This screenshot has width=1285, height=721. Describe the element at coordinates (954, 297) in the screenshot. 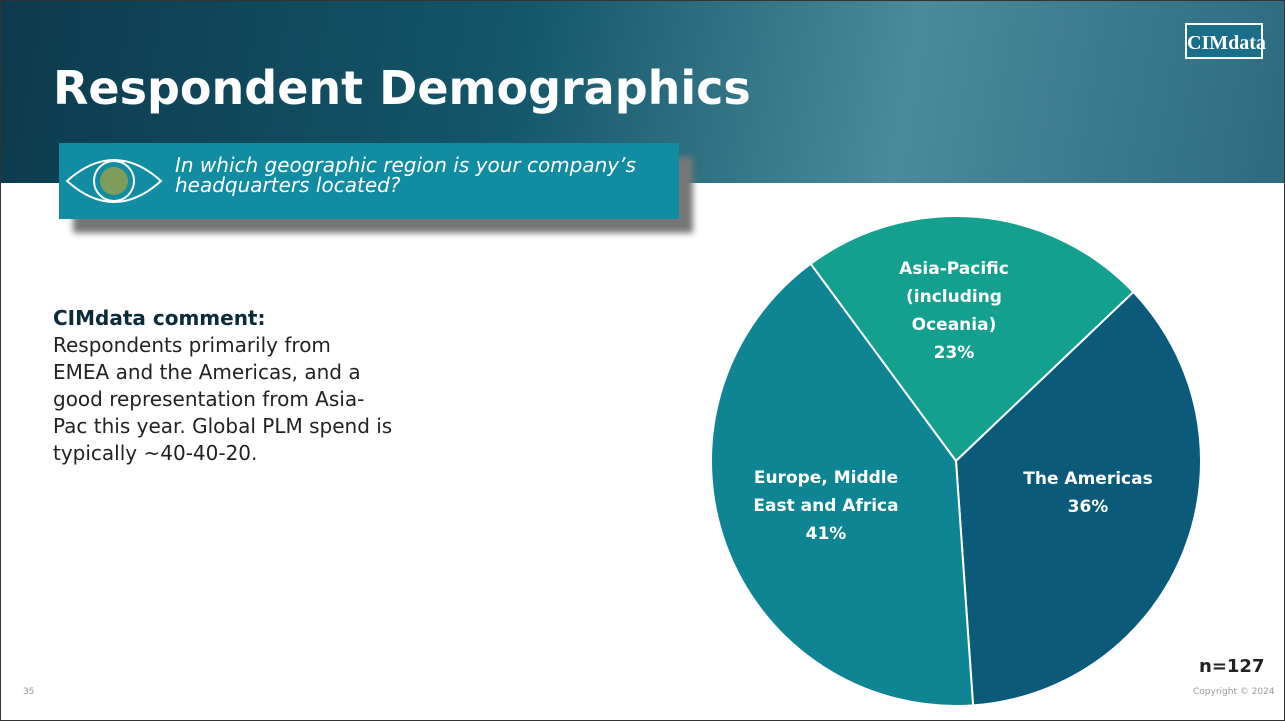

I see `category-label: Asia-Pacific (including Oceania)` at that location.